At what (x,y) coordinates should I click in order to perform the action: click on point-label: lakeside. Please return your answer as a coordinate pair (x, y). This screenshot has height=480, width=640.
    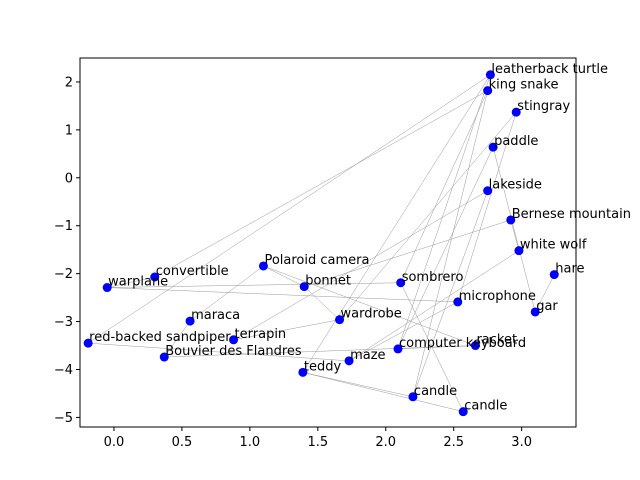
    Looking at the image, I should click on (515, 185).